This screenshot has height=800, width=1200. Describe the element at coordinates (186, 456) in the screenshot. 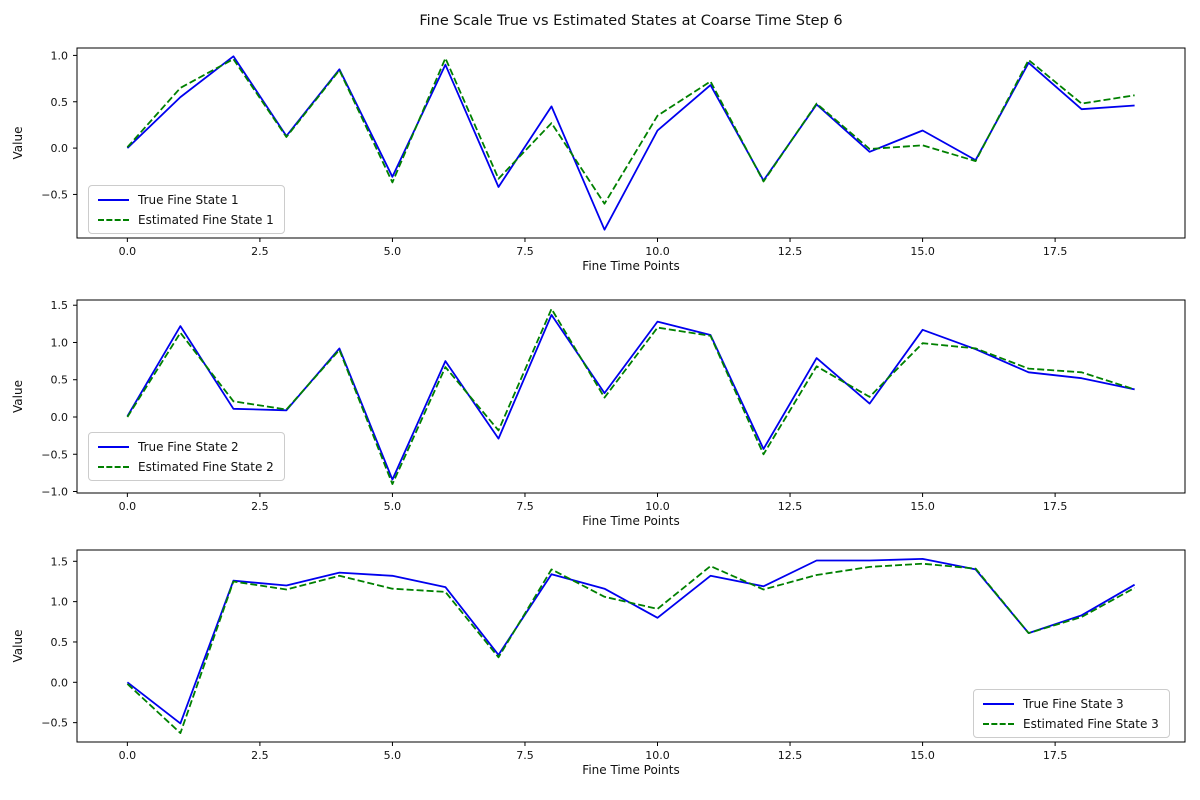

I see `legend-subplot-2: True Fine State 2 Estimated Fine State 2` at that location.